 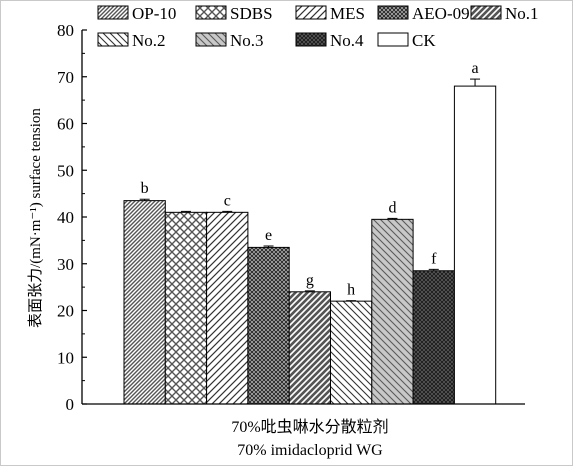 What do you see at coordinates (347, 40) in the screenshot?
I see `legend-label: No.4` at bounding box center [347, 40].